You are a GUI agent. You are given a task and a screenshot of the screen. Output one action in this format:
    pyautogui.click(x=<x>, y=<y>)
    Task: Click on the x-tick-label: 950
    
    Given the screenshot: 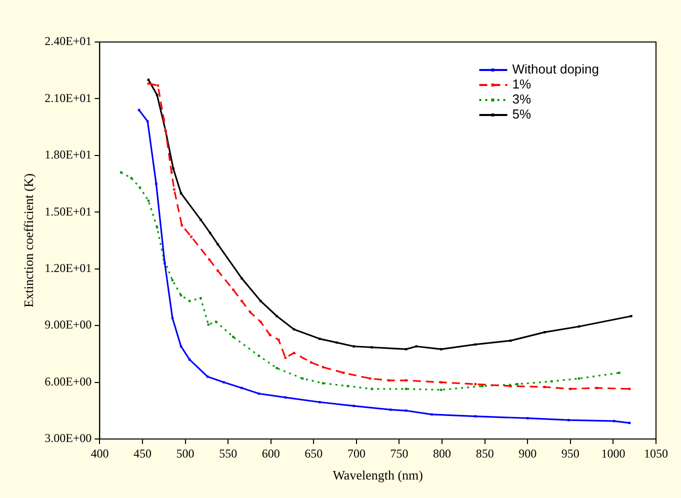 What is the action you would take?
    pyautogui.click(x=570, y=453)
    